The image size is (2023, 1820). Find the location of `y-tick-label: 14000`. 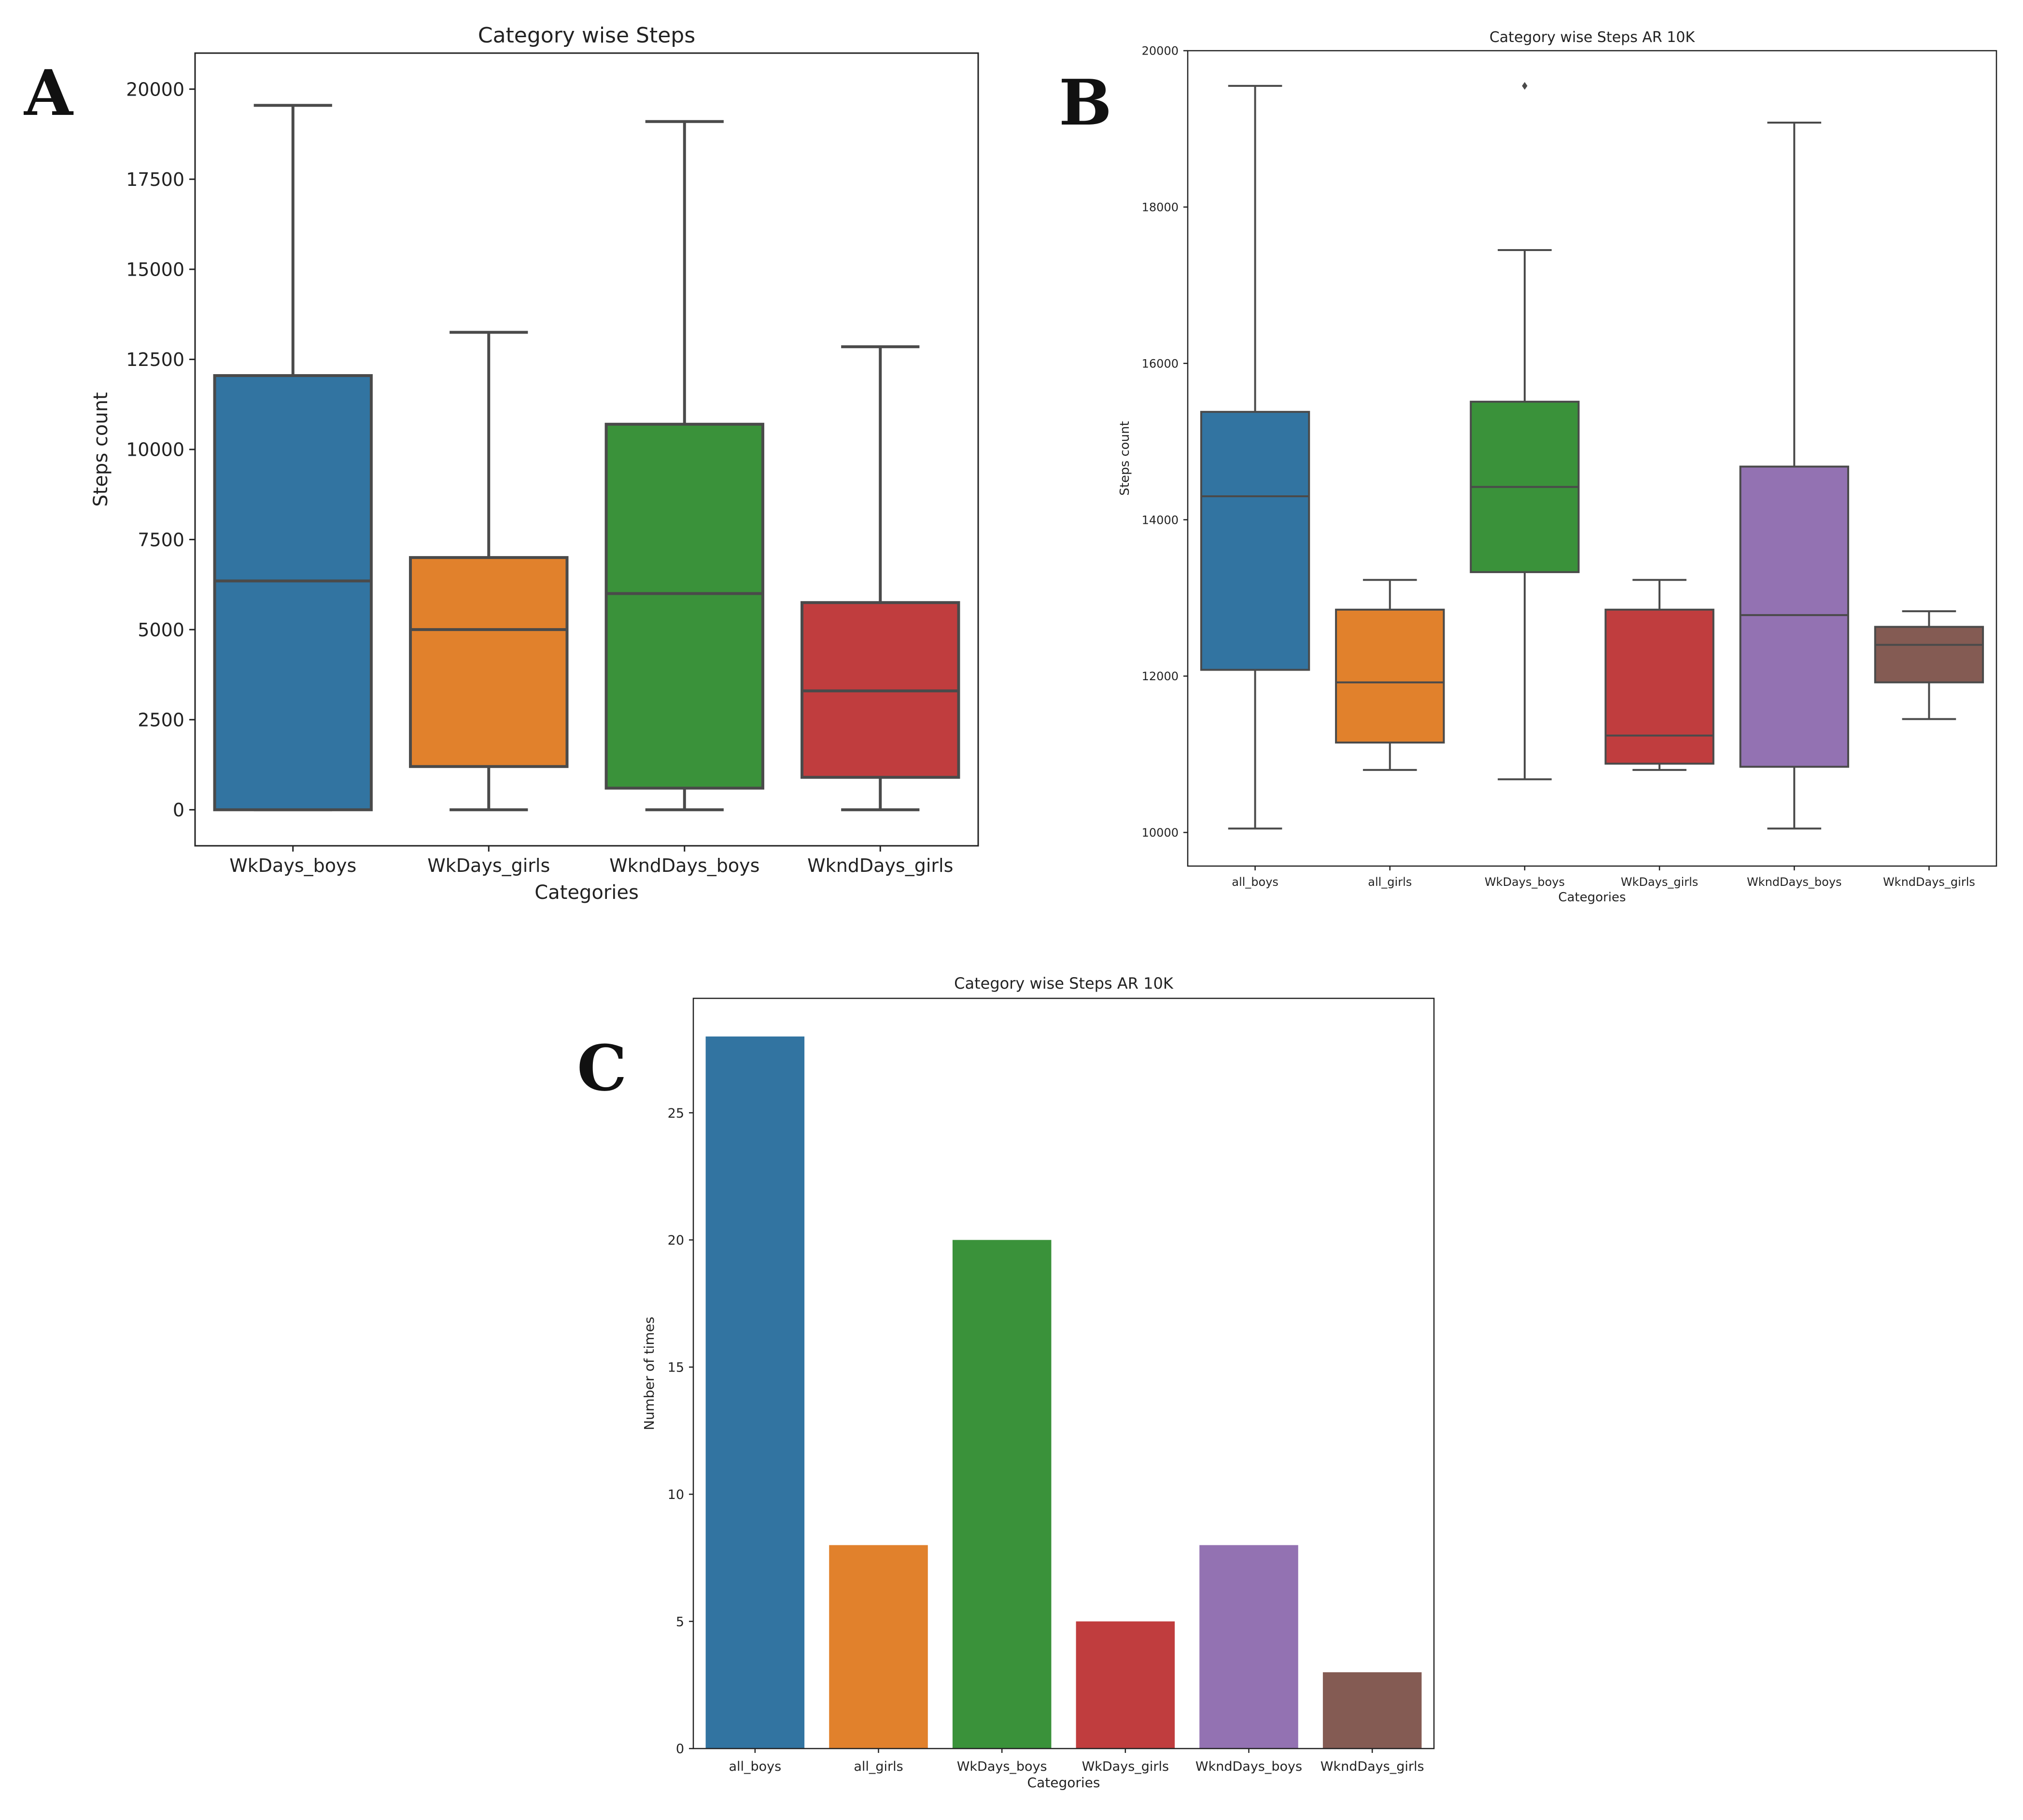

y-tick-label: 14000 is located at coordinates (1160, 520).